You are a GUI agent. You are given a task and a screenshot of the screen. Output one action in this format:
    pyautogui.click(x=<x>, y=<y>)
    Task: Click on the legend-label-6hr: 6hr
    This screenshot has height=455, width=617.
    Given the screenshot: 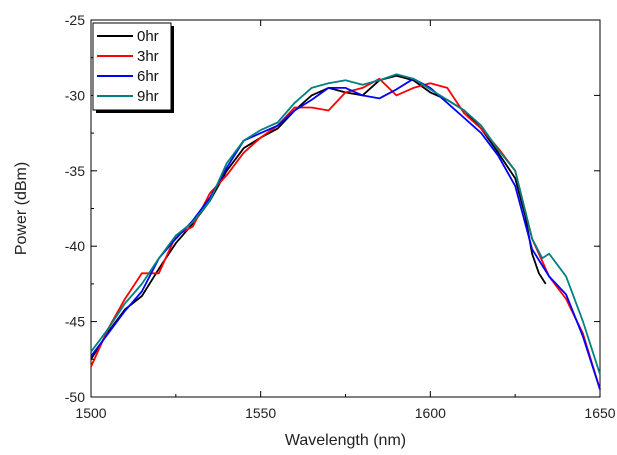 What is the action you would take?
    pyautogui.click(x=148, y=76)
    